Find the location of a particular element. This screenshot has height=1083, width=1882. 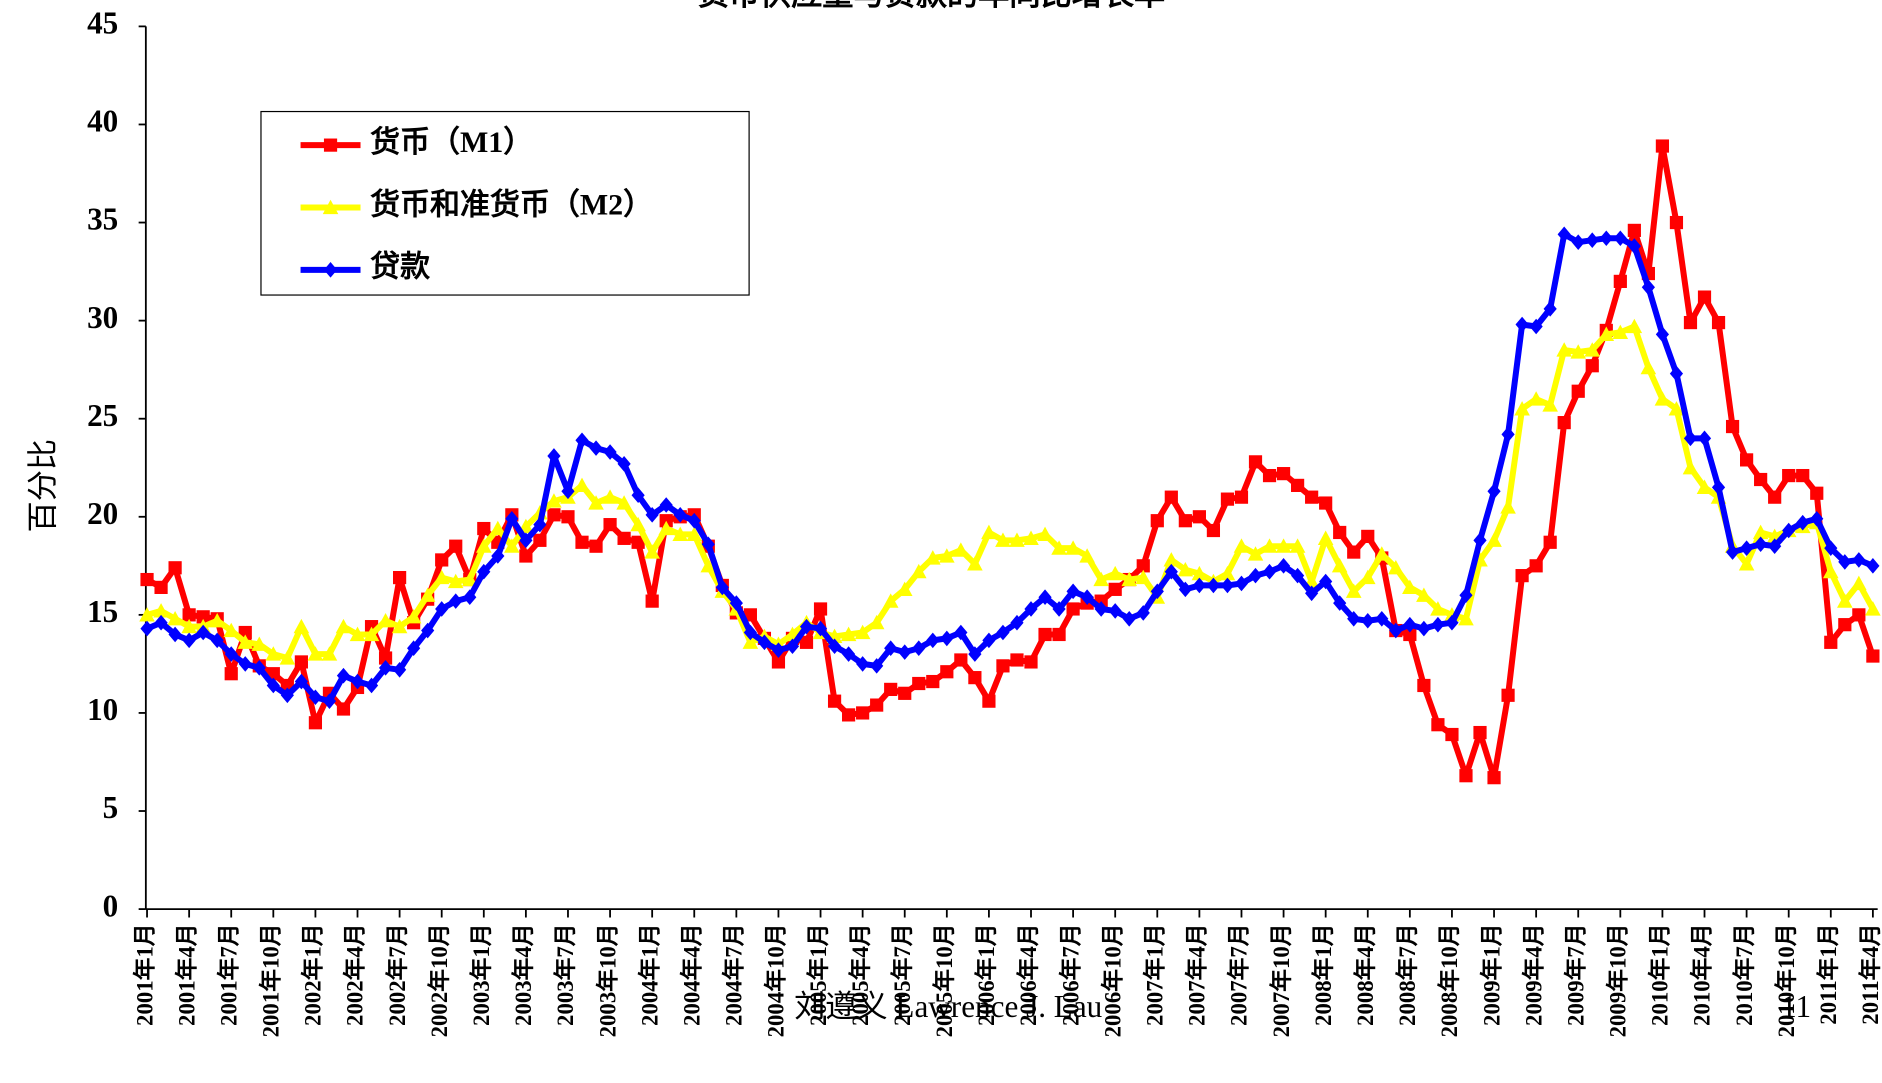

x-tick-label: 2006年7月 is located at coordinates (1070, 974).